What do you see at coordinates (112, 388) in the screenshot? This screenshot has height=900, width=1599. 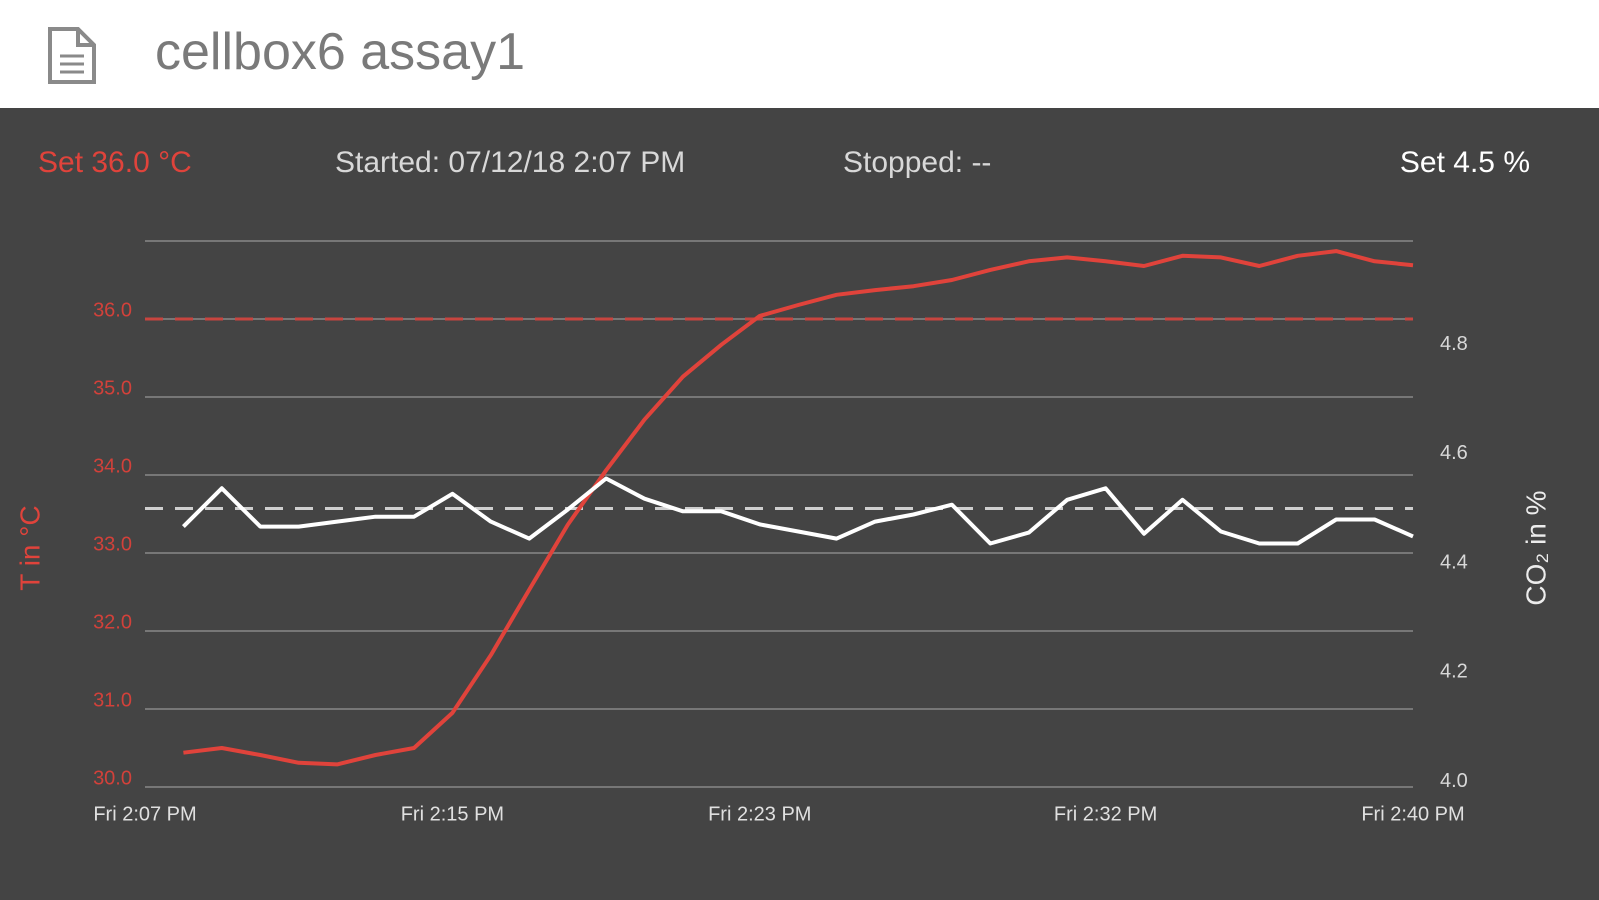 I see `y-tick-label: 35.0` at bounding box center [112, 388].